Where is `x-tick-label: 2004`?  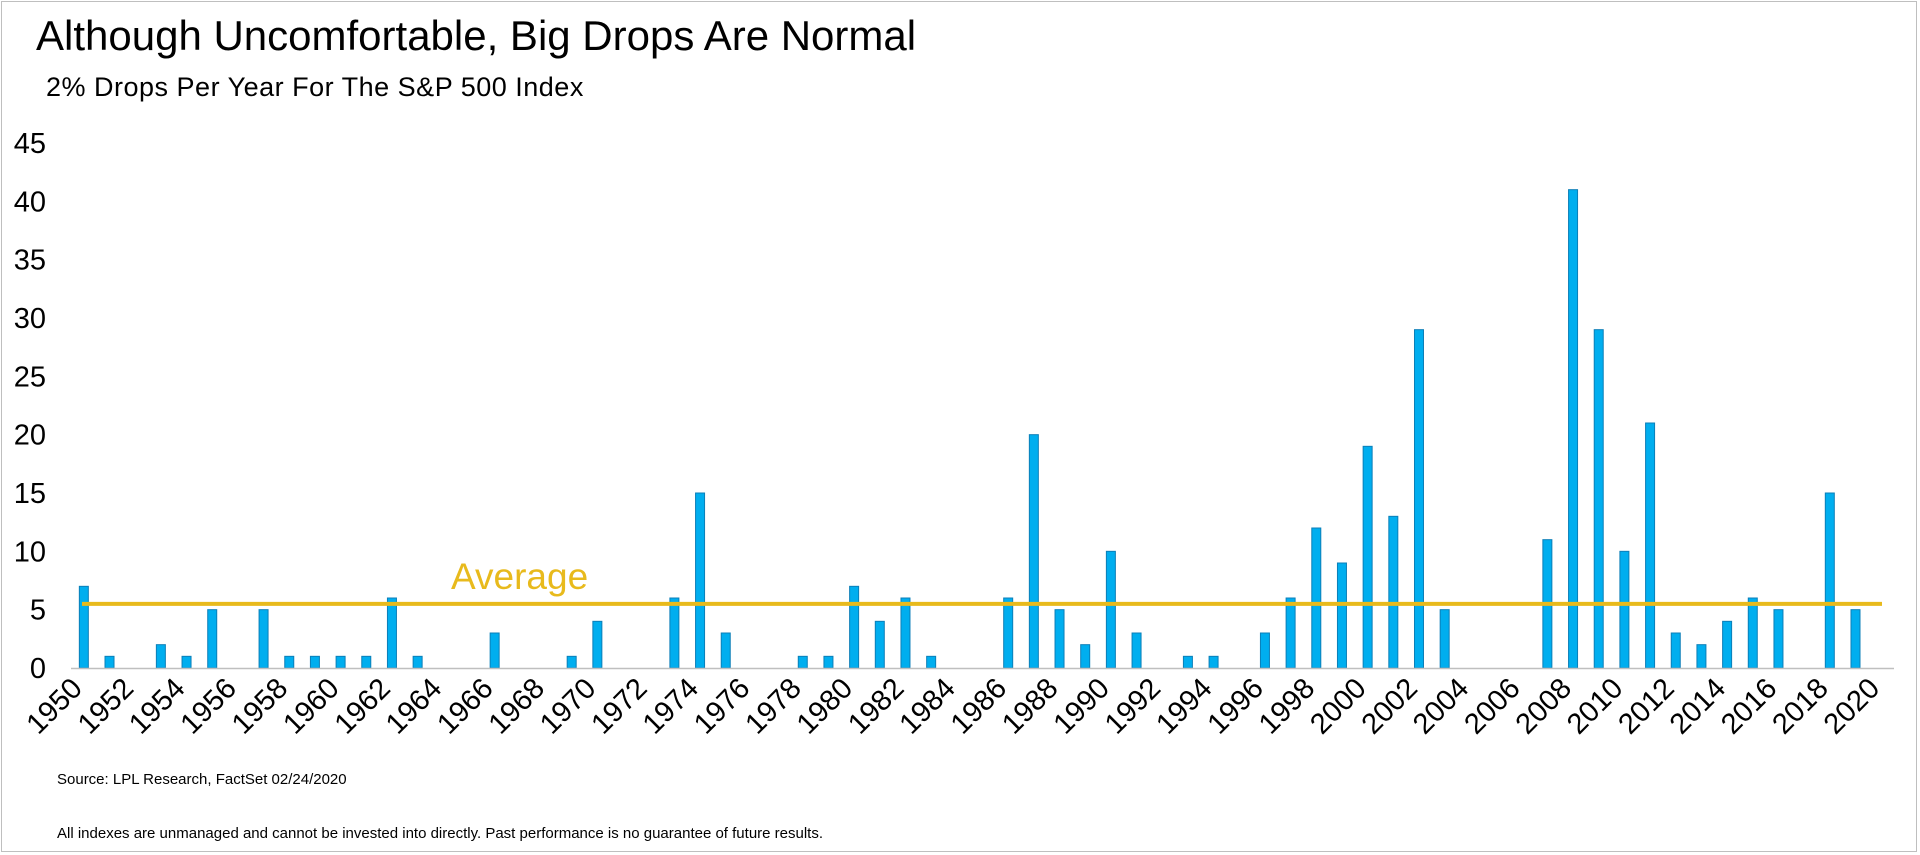
x-tick-label: 2004 is located at coordinates (1441, 706).